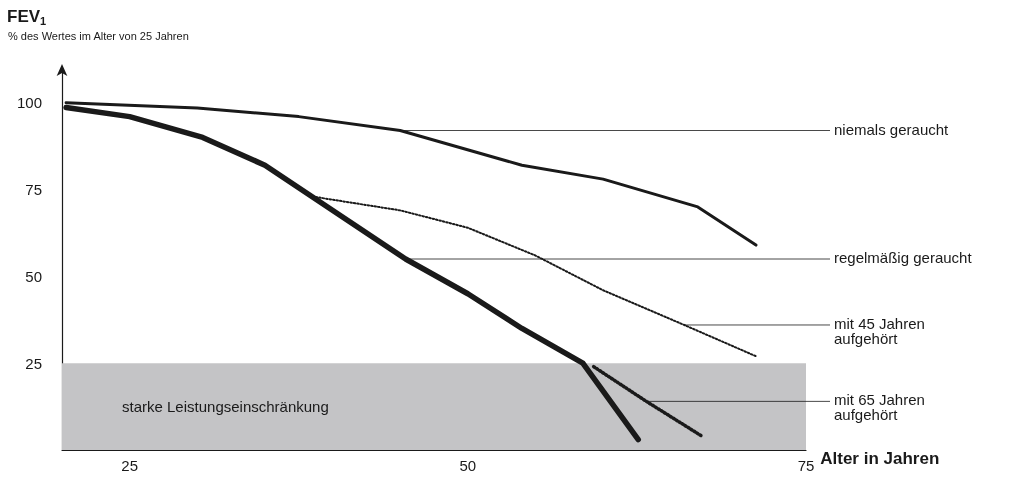 The image size is (1028, 491). Describe the element at coordinates (880, 458) in the screenshot. I see `x-axis-title: Alter in Jahren` at that location.